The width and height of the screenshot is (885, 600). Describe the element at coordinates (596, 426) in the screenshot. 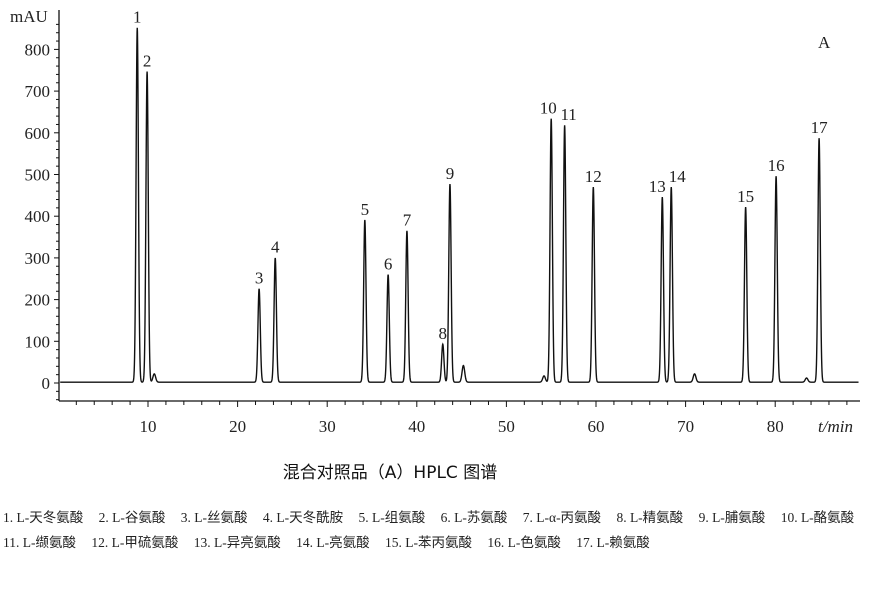

I see `x-tick-label: 60` at that location.